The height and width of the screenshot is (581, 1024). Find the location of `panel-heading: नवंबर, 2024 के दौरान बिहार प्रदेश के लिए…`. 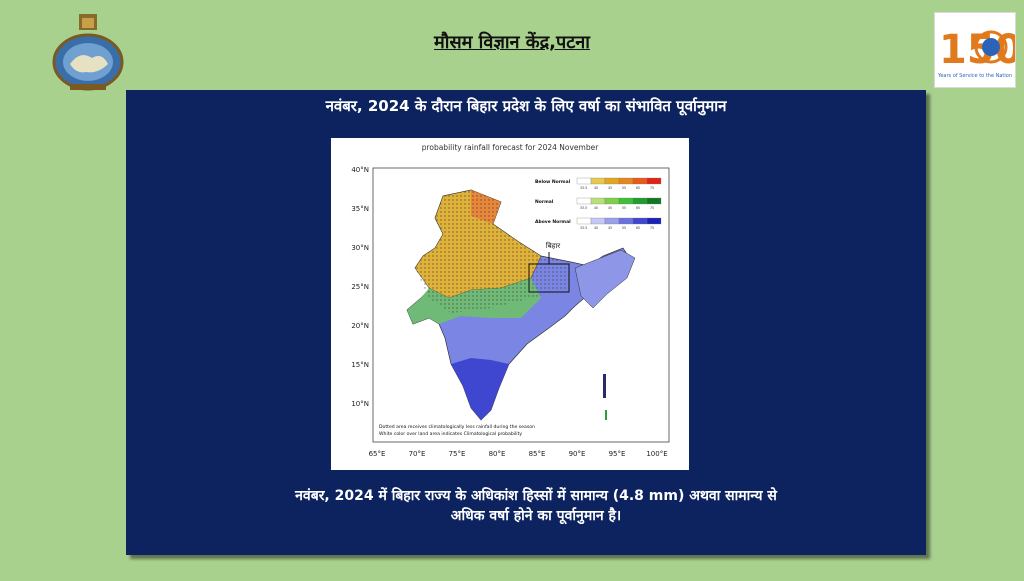

panel-heading: नवंबर, 2024 के दौरान बिहार प्रदेश के लिए… is located at coordinates (526, 106).